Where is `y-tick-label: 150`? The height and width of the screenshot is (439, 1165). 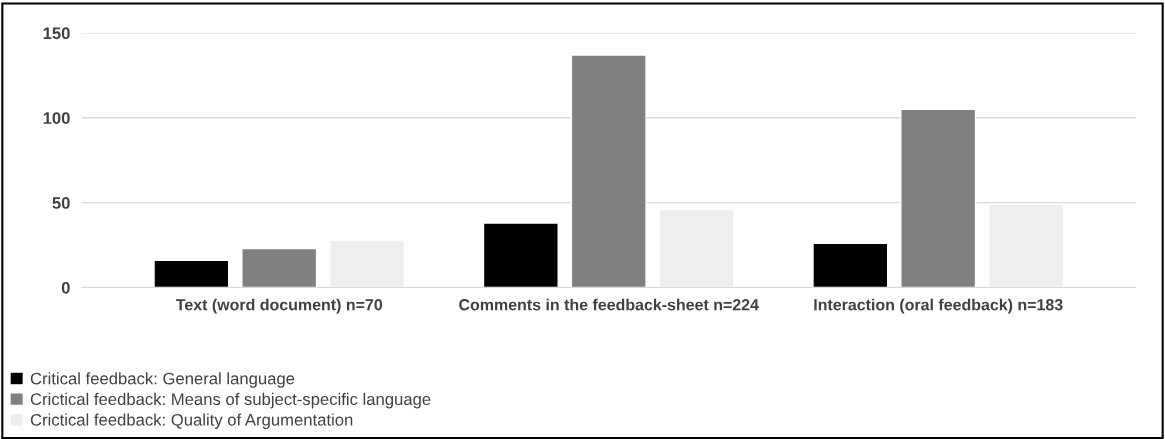
y-tick-label: 150 is located at coordinates (56, 33).